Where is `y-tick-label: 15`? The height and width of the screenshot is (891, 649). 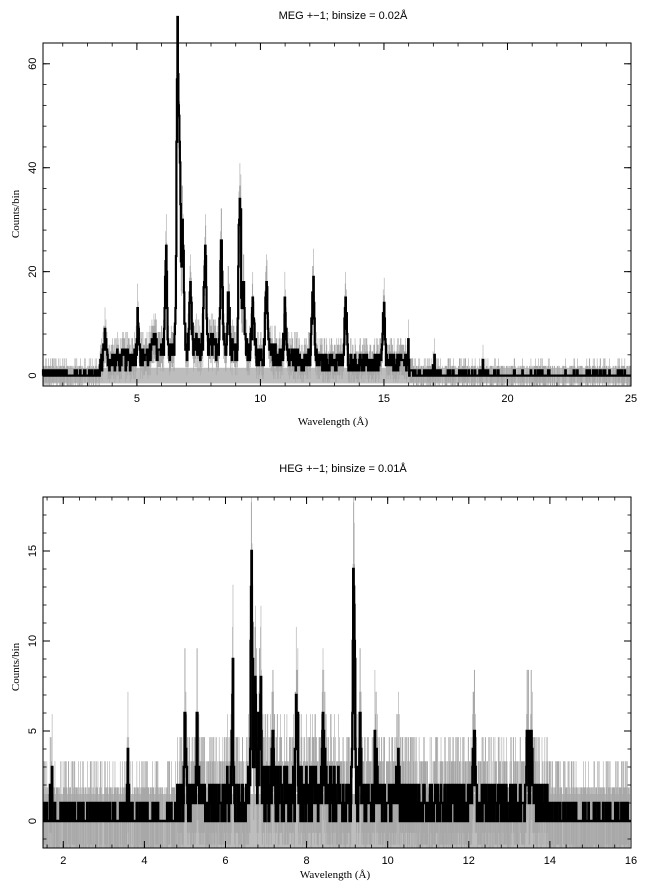 y-tick-label: 15 is located at coordinates (33, 551).